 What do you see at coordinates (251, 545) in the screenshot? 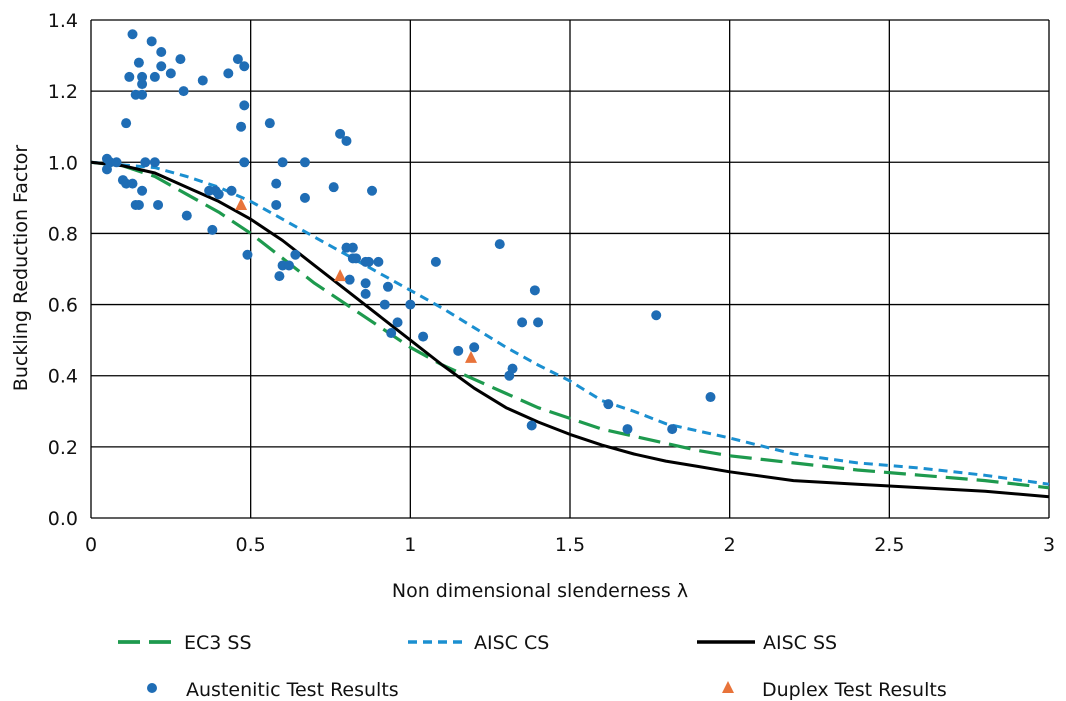
I see `x-tick-label: 0.5` at bounding box center [251, 545].